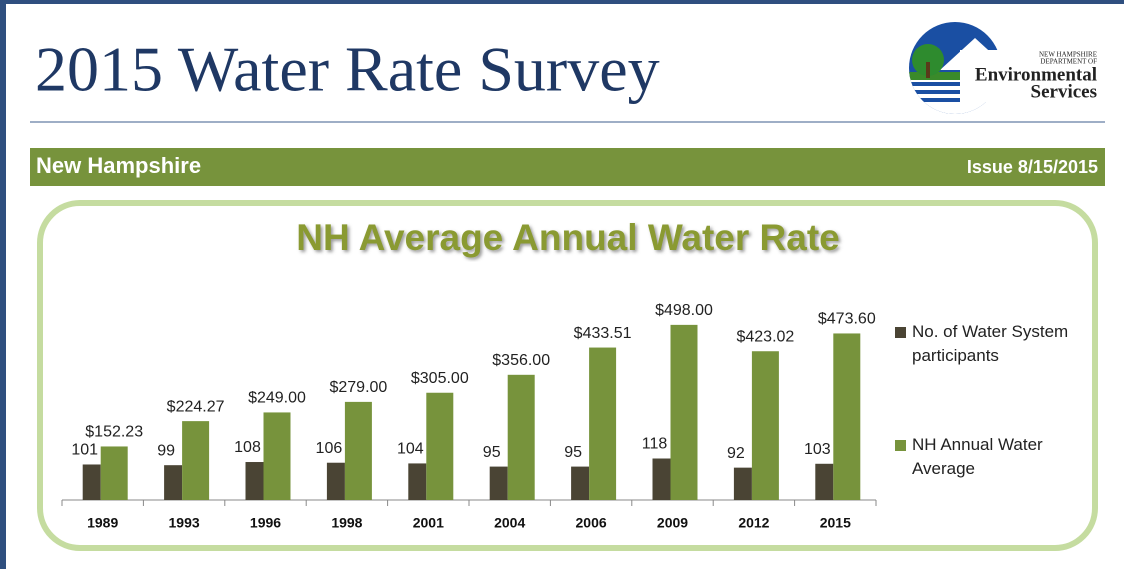 The width and height of the screenshot is (1124, 569). I want to click on legend-entry: NH Annual Water Average, so click(977, 456).